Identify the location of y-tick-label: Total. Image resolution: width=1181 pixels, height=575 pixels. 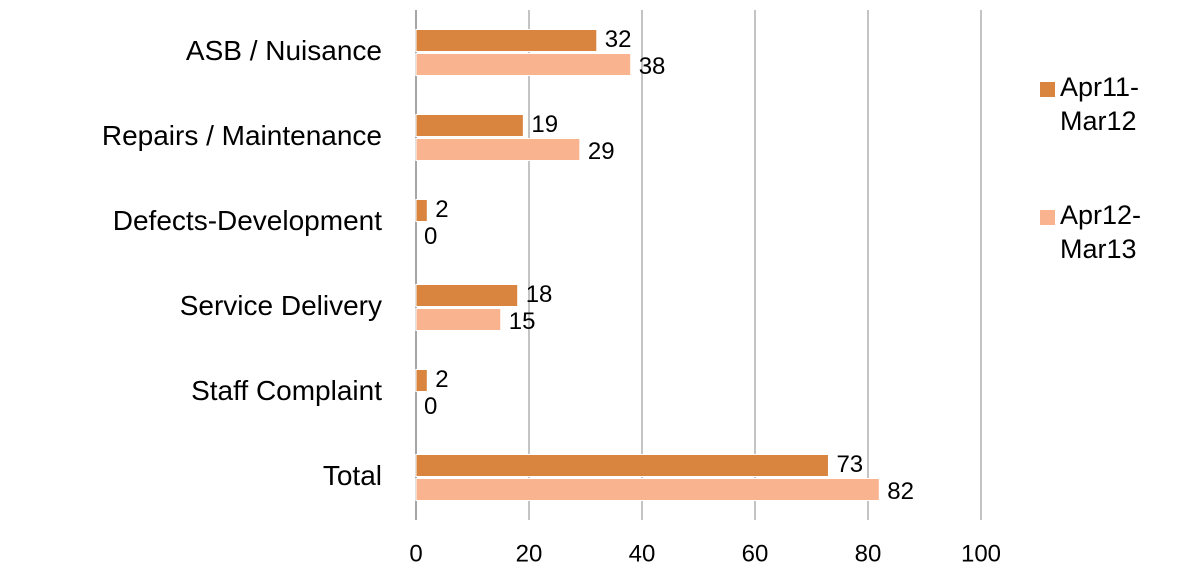
(352, 475).